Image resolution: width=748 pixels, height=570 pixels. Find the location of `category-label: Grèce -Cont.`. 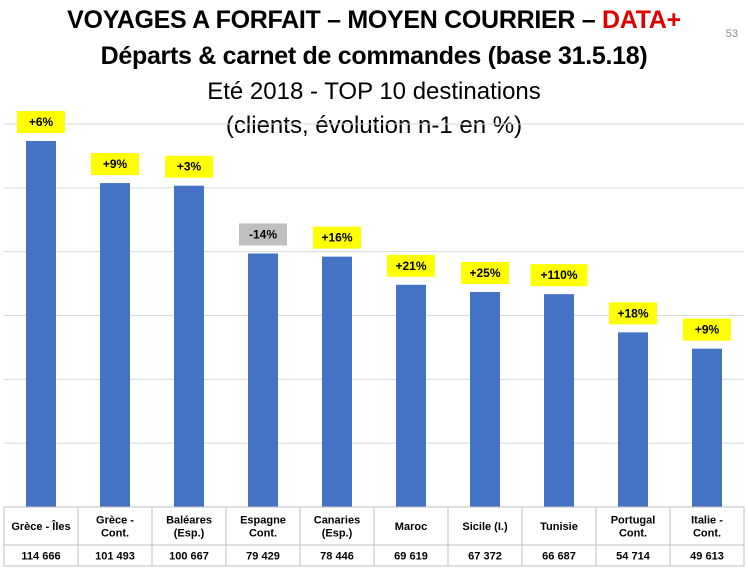

category-label: Grèce -Cont. is located at coordinates (115, 527).